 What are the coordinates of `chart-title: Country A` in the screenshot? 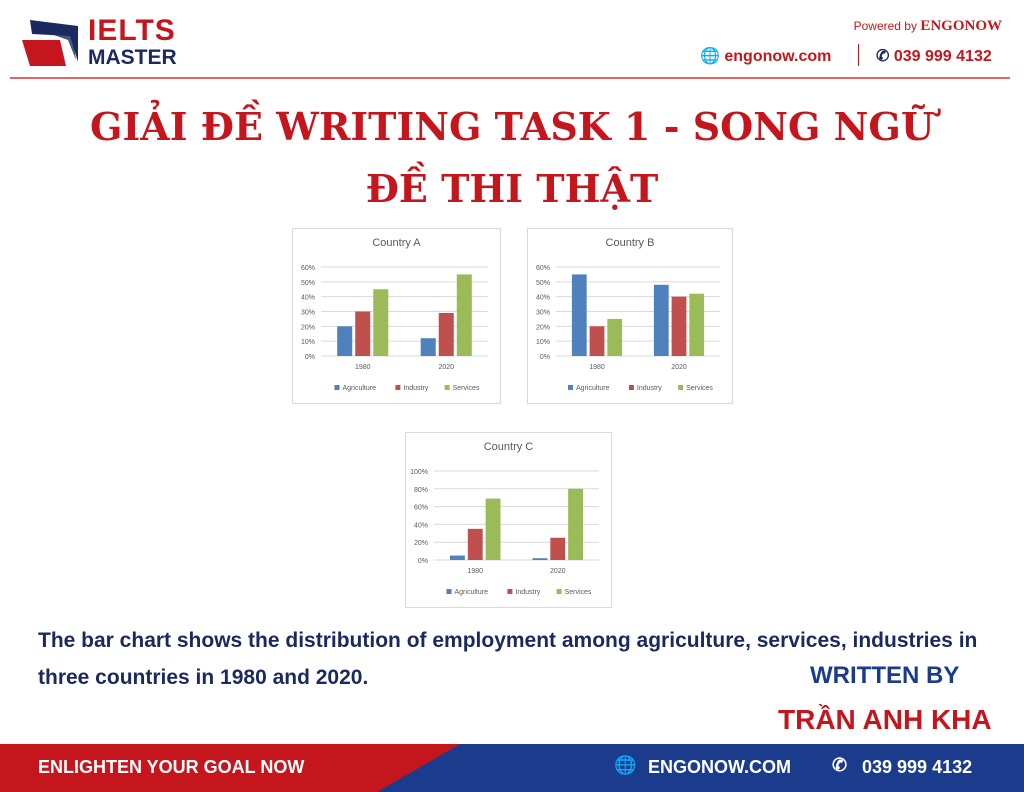 It's located at (396, 243).